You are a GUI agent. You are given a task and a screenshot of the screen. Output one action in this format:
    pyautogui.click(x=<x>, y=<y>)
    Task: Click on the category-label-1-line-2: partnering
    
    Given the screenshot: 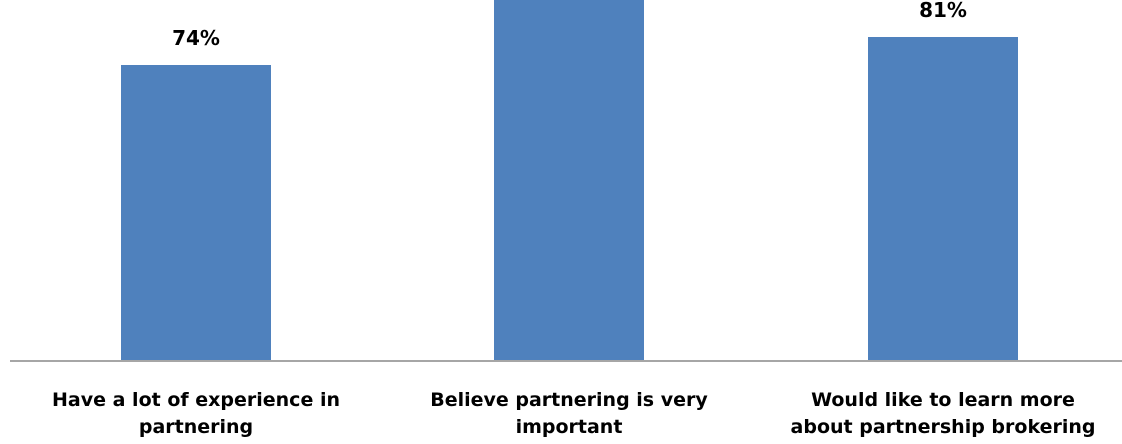 What is the action you would take?
    pyautogui.click(x=196, y=427)
    